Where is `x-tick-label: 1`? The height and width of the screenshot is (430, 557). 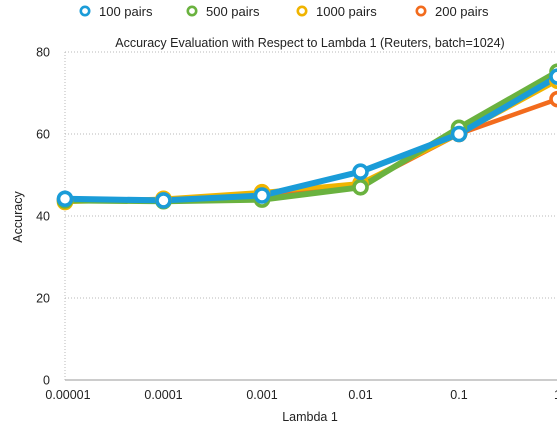
x-tick-label: 1 is located at coordinates (555, 395).